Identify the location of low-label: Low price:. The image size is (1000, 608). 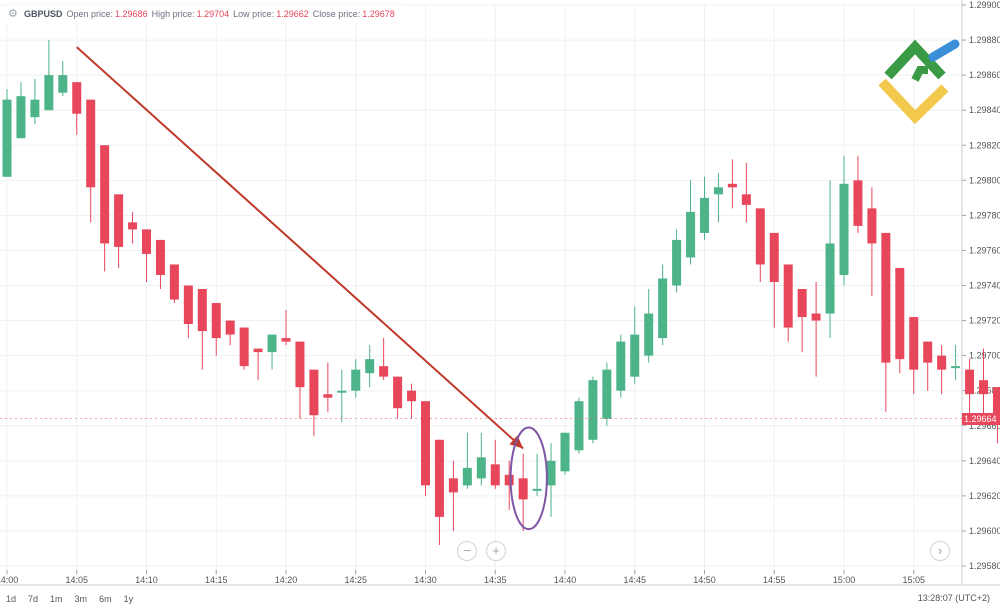
(254, 14).